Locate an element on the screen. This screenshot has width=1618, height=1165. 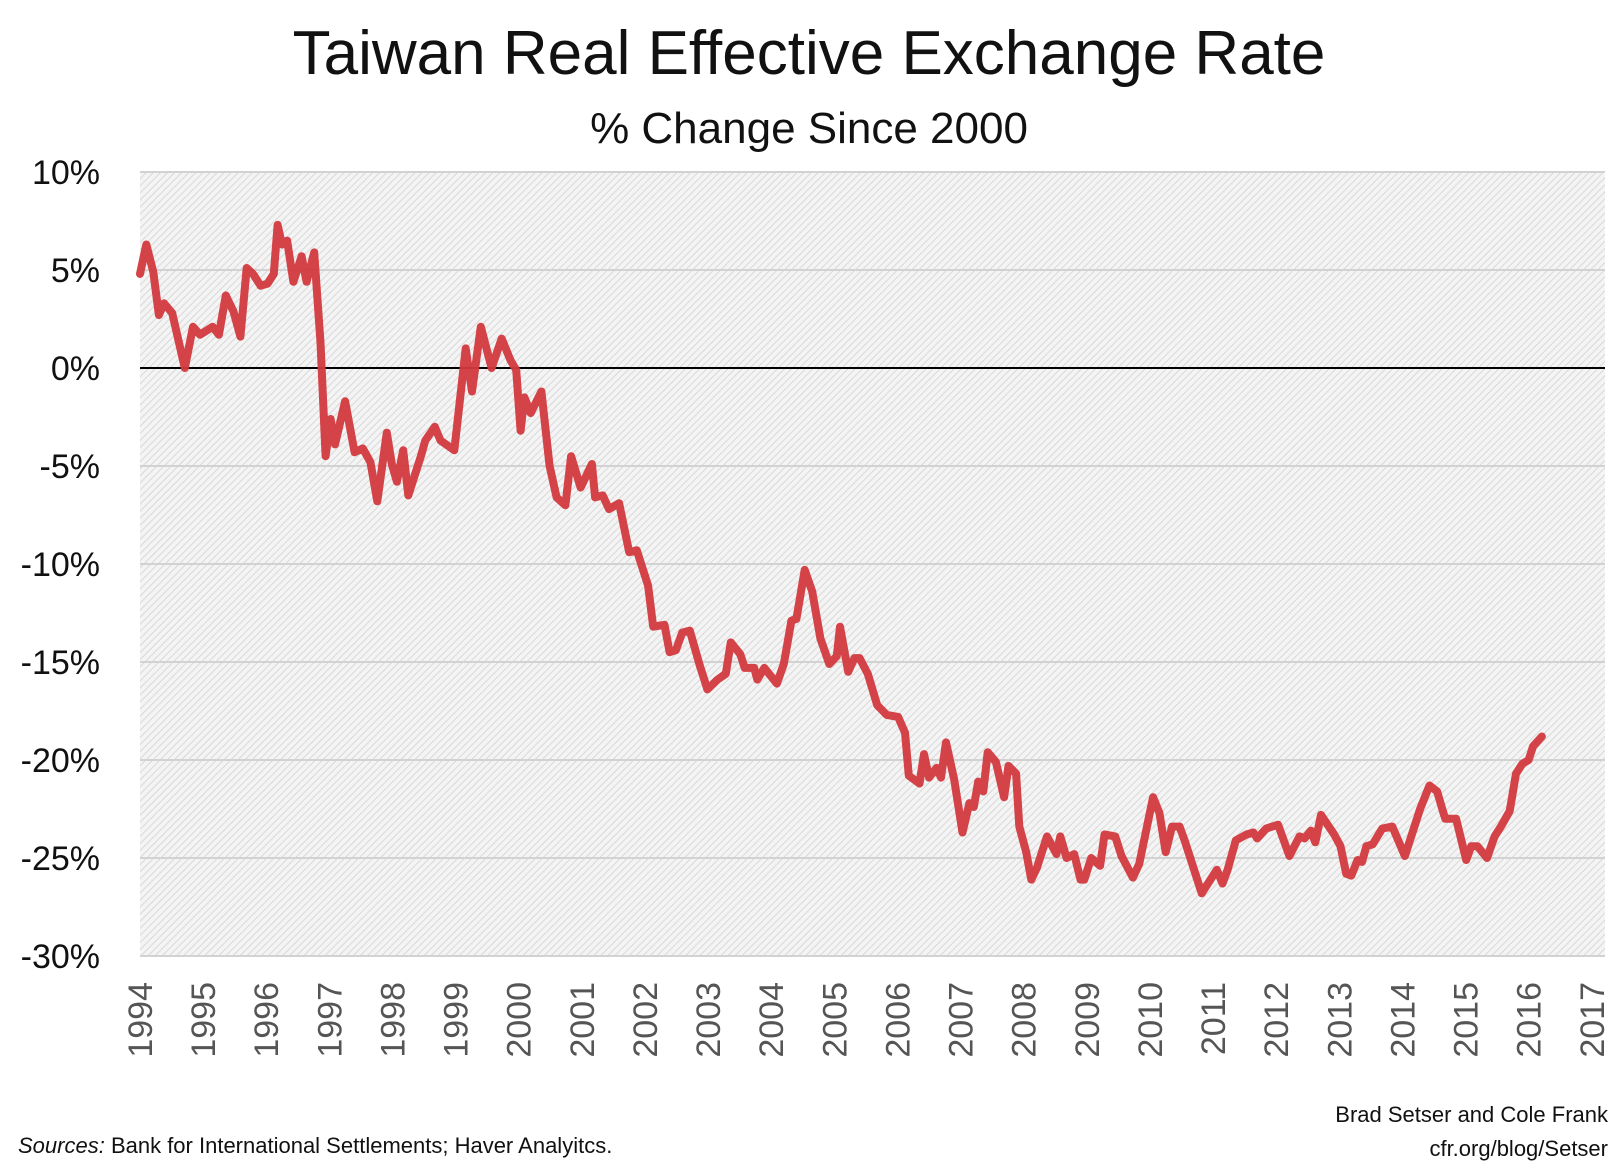
sources-label: Sources: is located at coordinates (61, 1145).